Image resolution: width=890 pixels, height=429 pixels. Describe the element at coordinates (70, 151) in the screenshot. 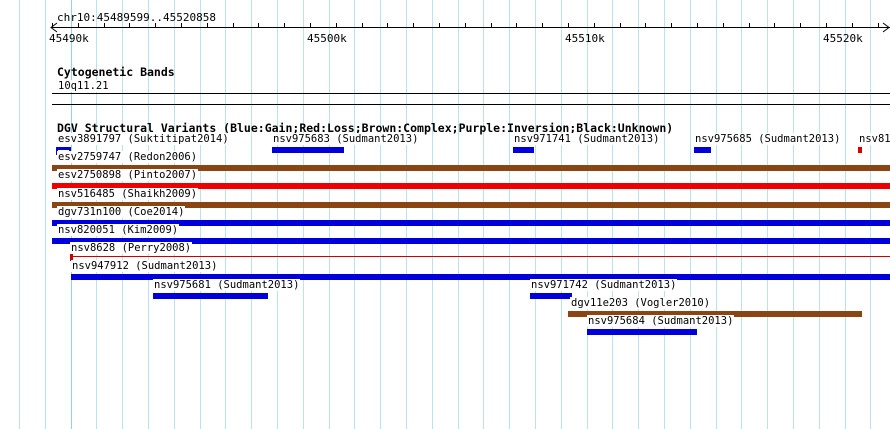

I see `bracket-right-cap` at that location.